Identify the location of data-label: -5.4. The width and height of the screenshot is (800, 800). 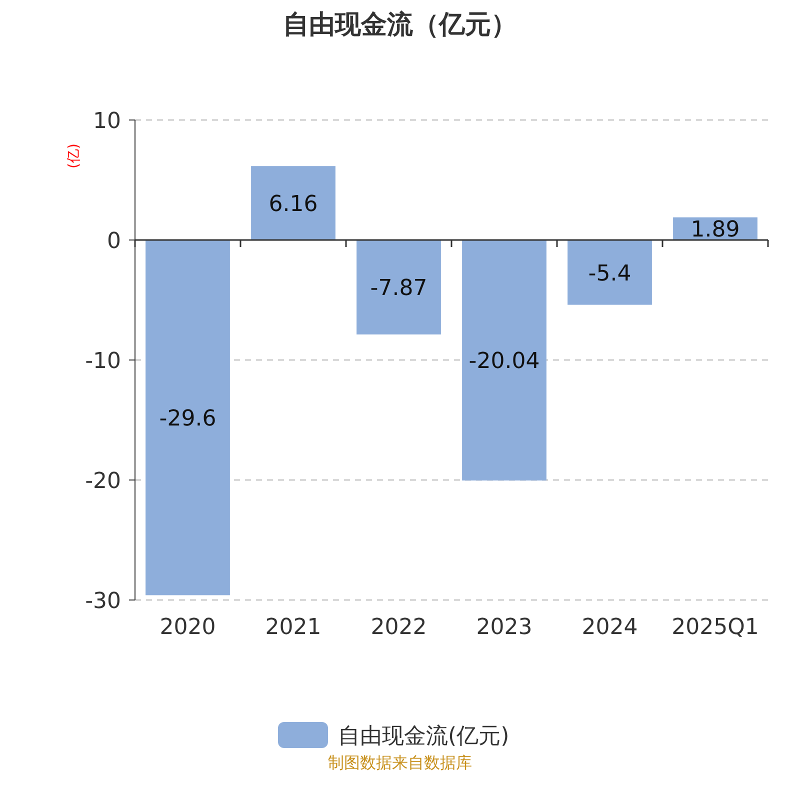
(610, 273).